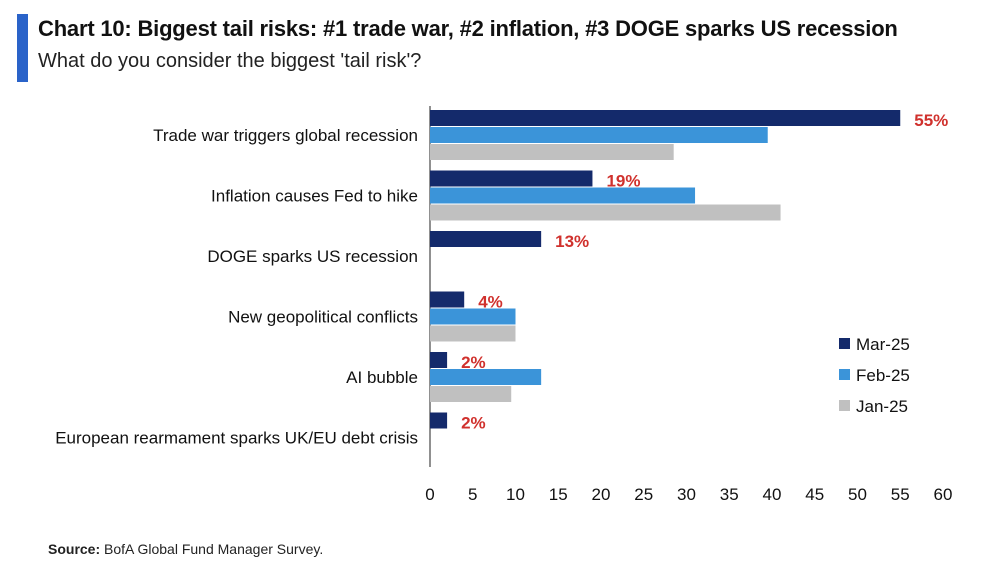 The image size is (996, 572). Describe the element at coordinates (857, 494) in the screenshot. I see `x-tick-label: 50` at that location.